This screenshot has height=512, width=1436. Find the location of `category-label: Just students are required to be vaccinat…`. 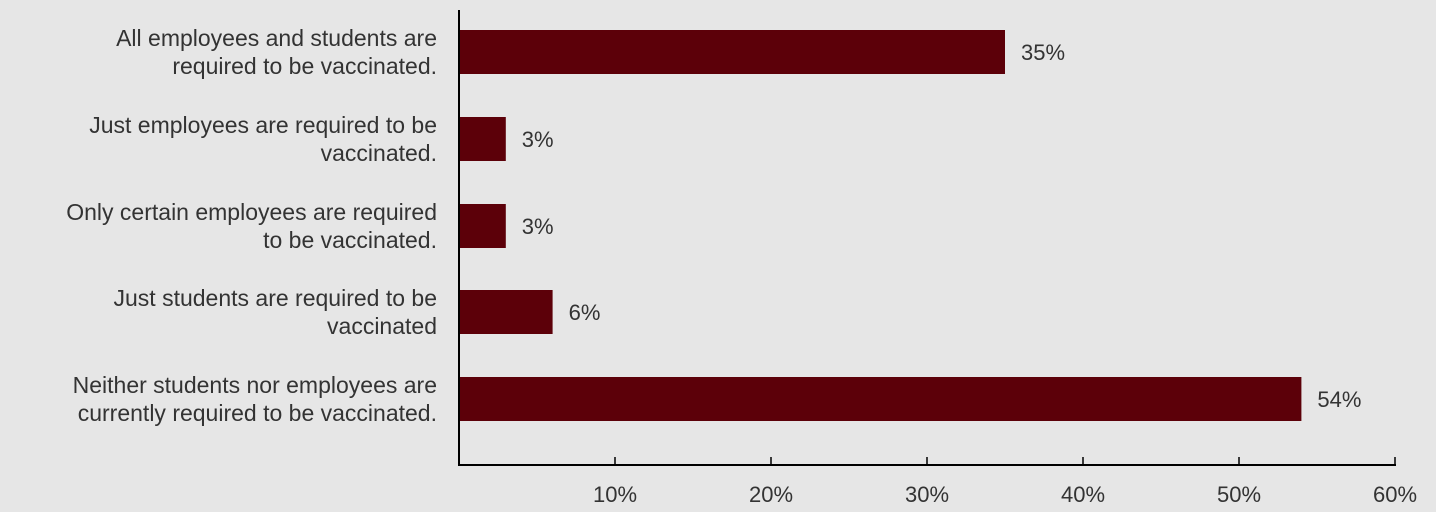

category-label: Just students are required to be vaccinat… is located at coordinates (275, 312).